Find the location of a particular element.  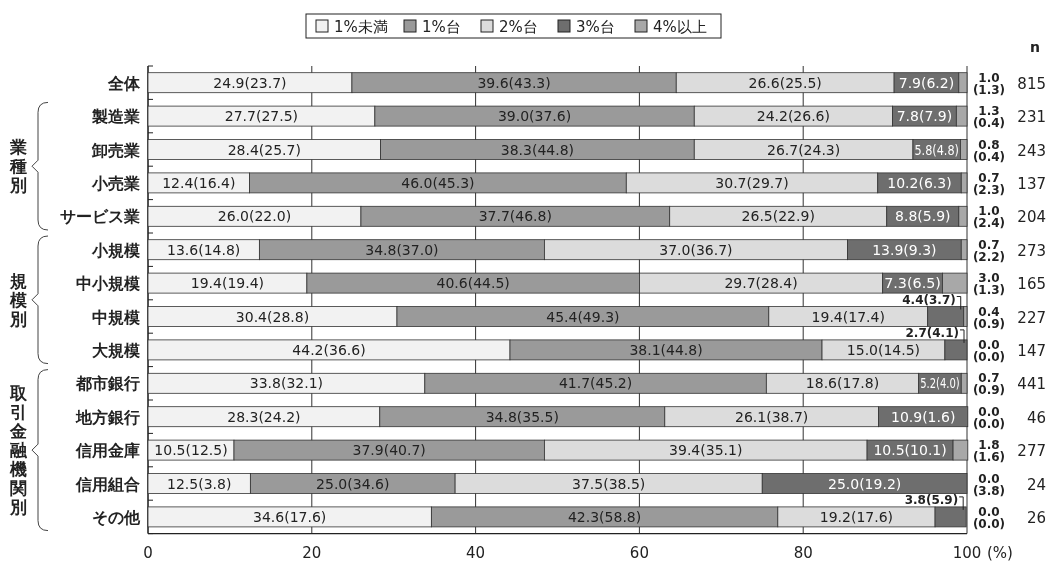

text: 277 is located at coordinates (1031, 451).